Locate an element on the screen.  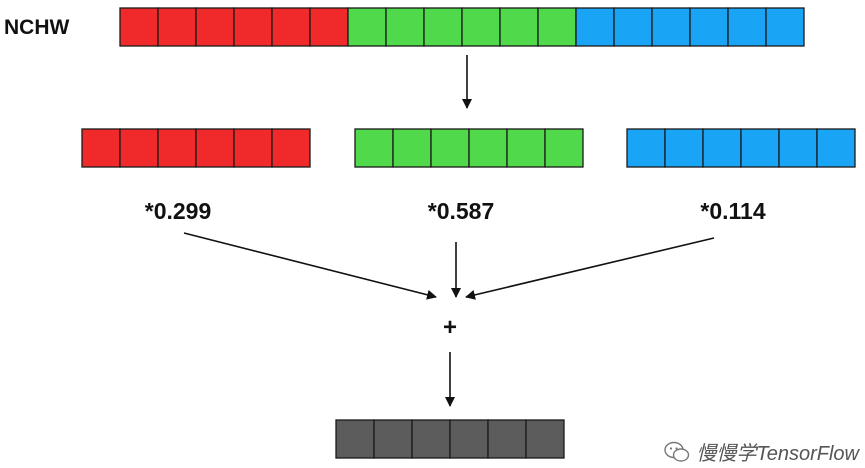
watermark: 慢慢学TensorFlow is located at coordinates (761, 451).